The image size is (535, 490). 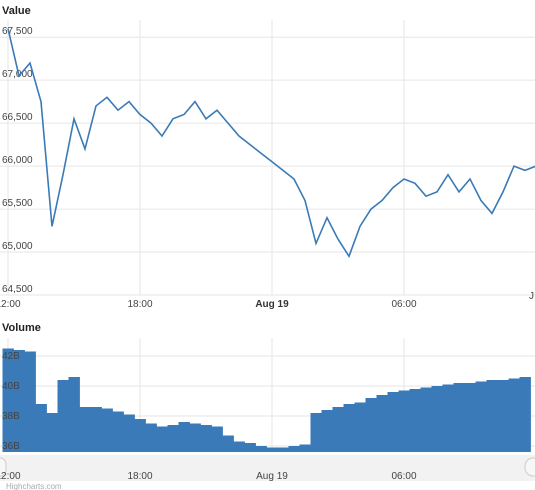 What do you see at coordinates (10, 304) in the screenshot?
I see `value-x-tick-label: 12:00` at bounding box center [10, 304].